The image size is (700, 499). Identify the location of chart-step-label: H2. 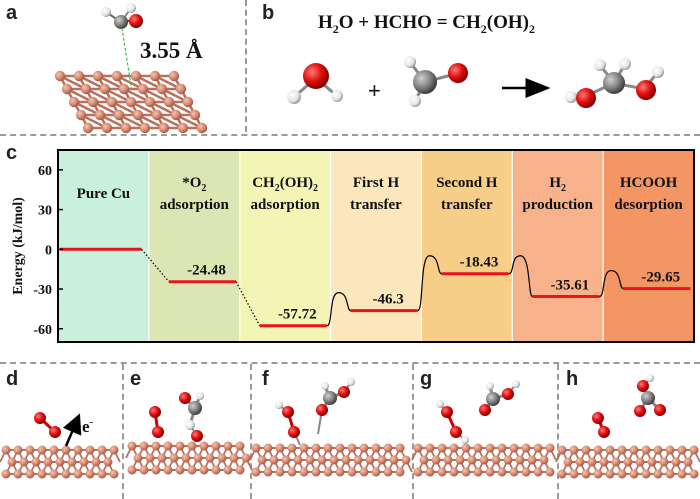
(557, 184).